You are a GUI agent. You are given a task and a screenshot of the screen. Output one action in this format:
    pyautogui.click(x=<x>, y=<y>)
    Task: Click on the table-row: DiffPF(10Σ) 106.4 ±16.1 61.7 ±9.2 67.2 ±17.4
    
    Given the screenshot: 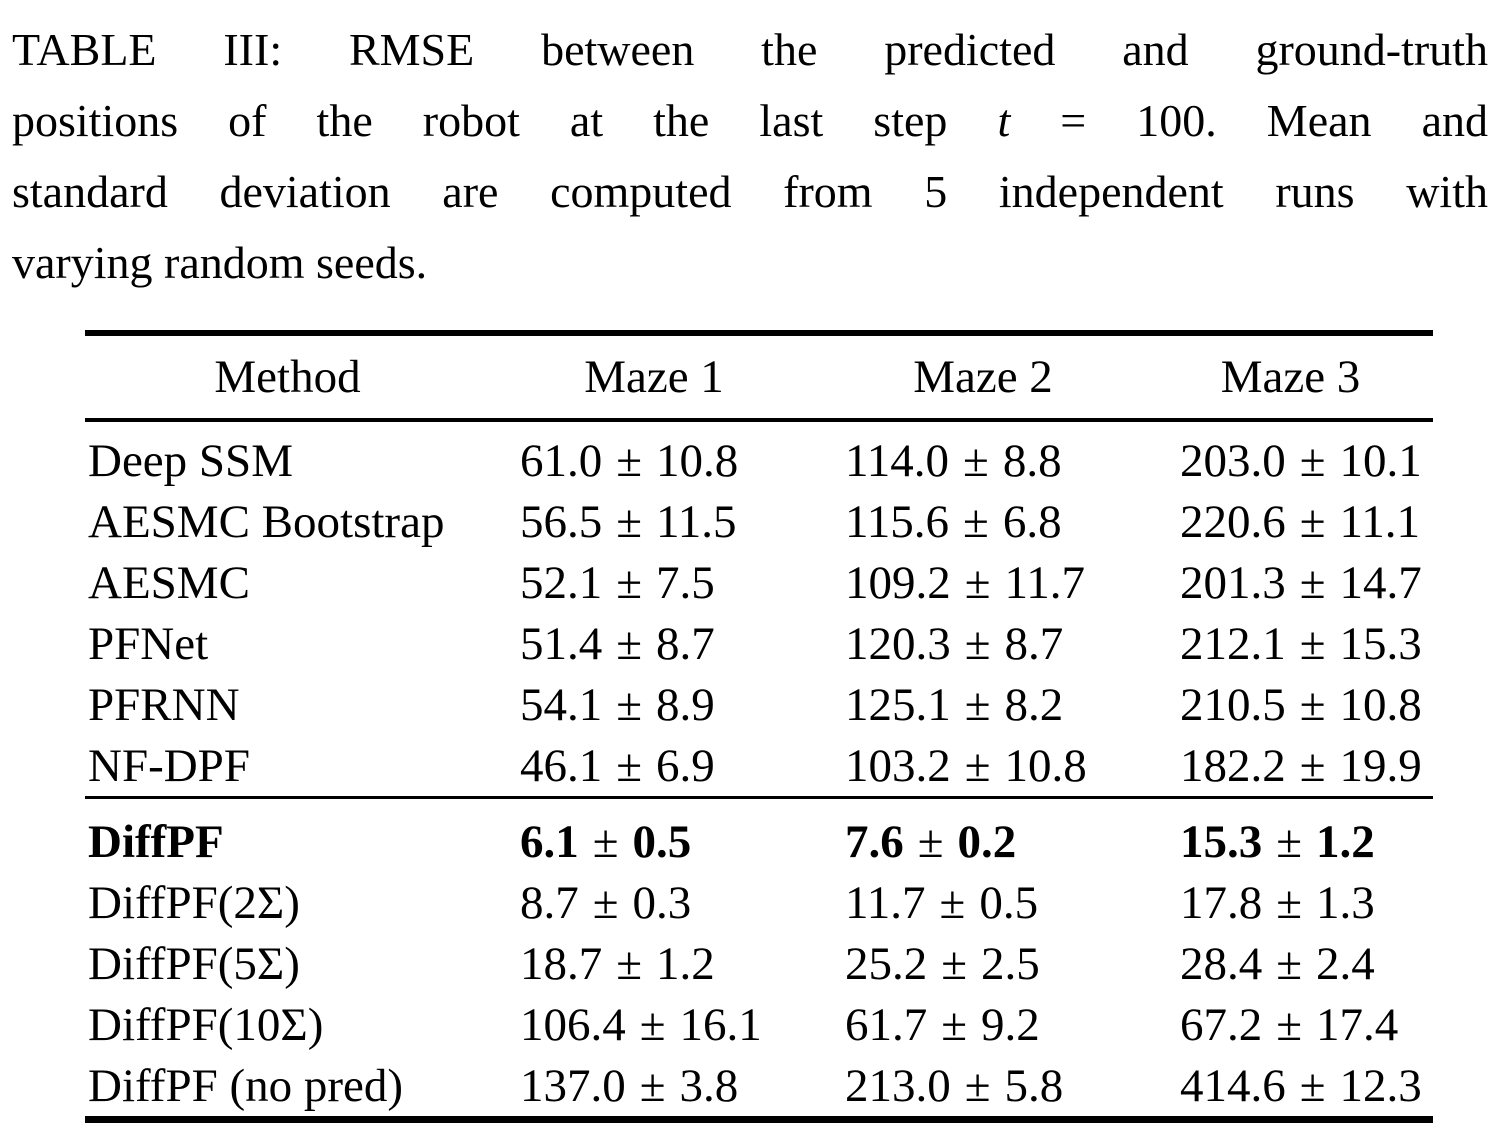 What is the action you would take?
    pyautogui.click(x=759, y=1024)
    